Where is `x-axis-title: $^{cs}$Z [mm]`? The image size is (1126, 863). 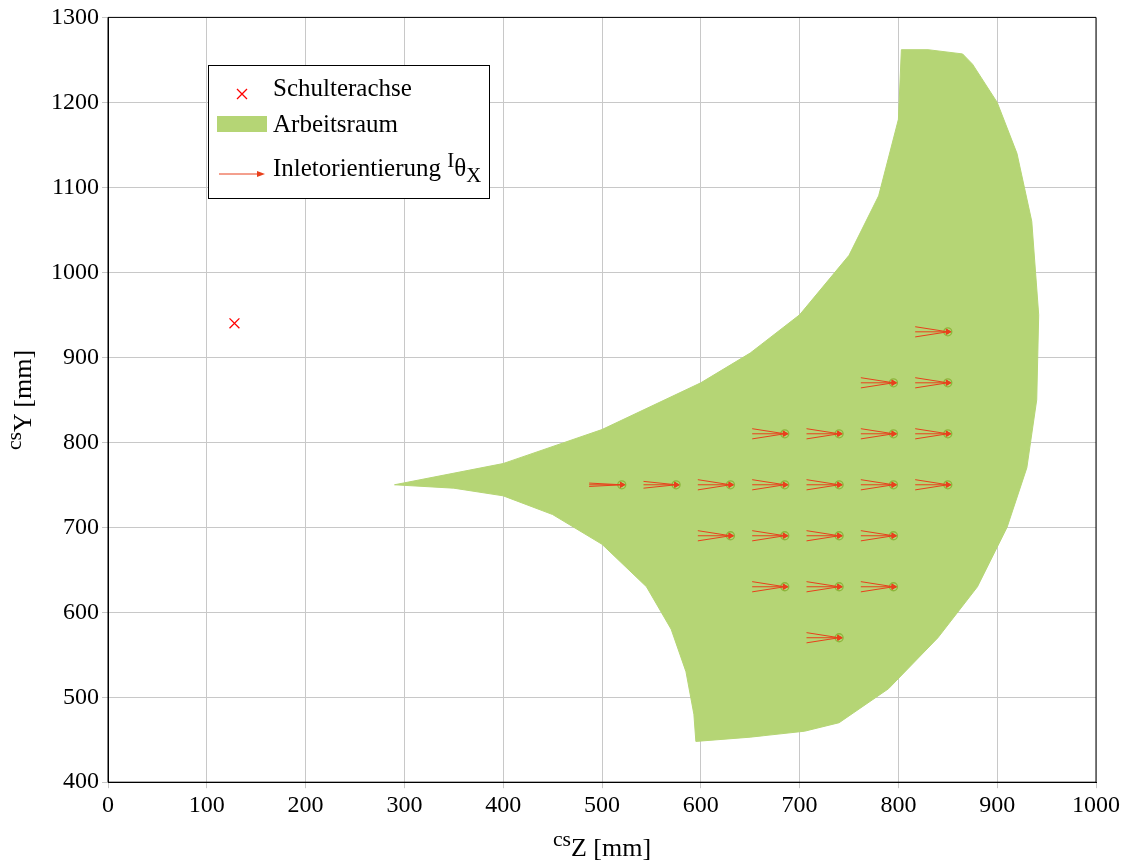
x-axis-title: $^{cs}$Z [mm] is located at coordinates (602, 845).